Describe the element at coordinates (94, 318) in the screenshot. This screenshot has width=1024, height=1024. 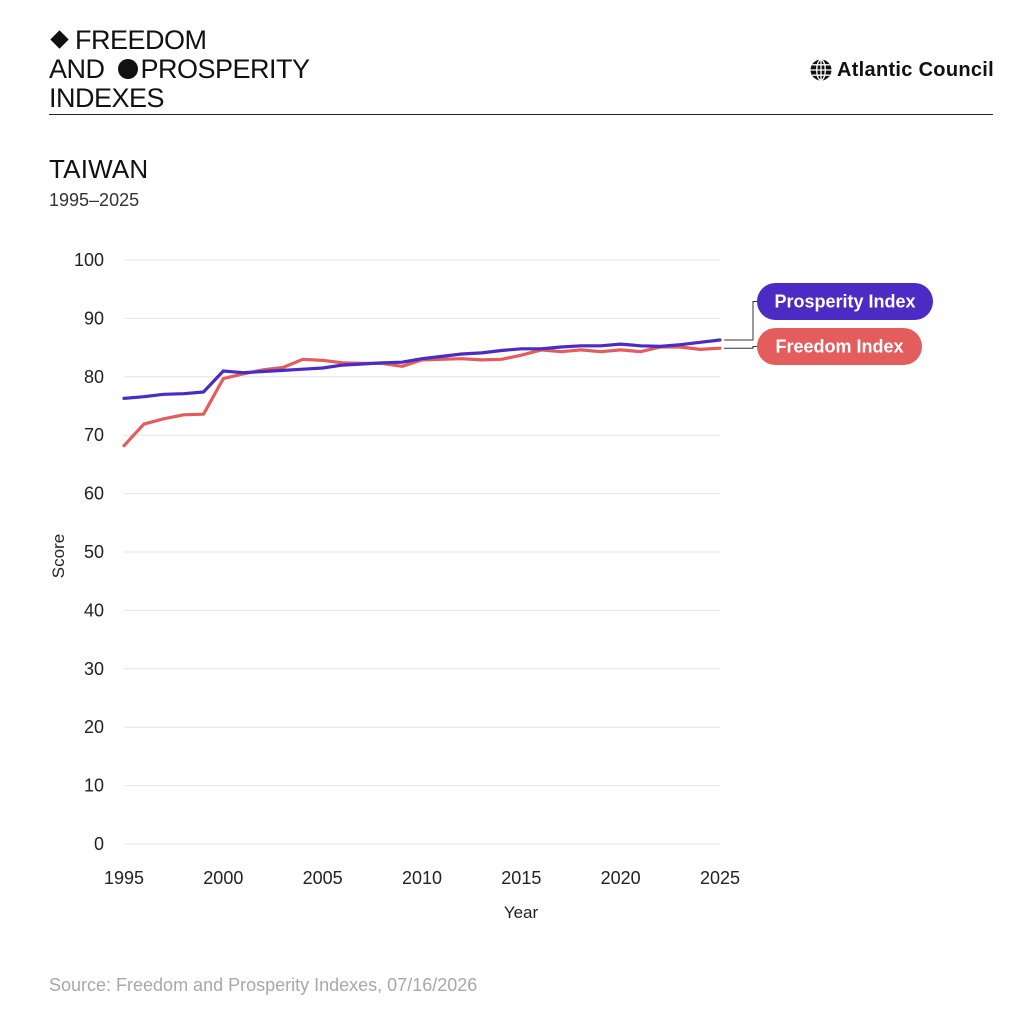
I see `y-tick-label: 90` at that location.